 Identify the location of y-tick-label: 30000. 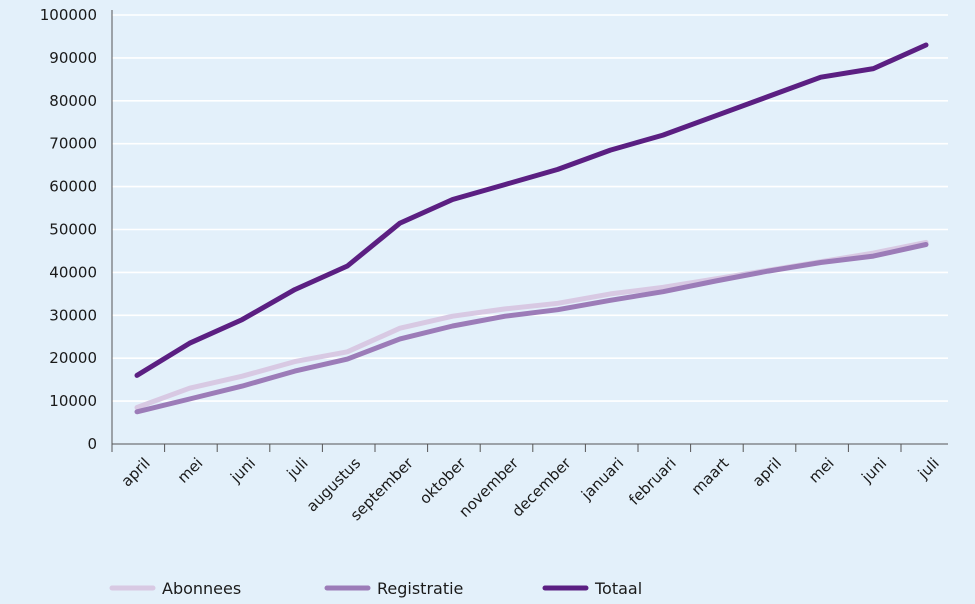
(73, 315).